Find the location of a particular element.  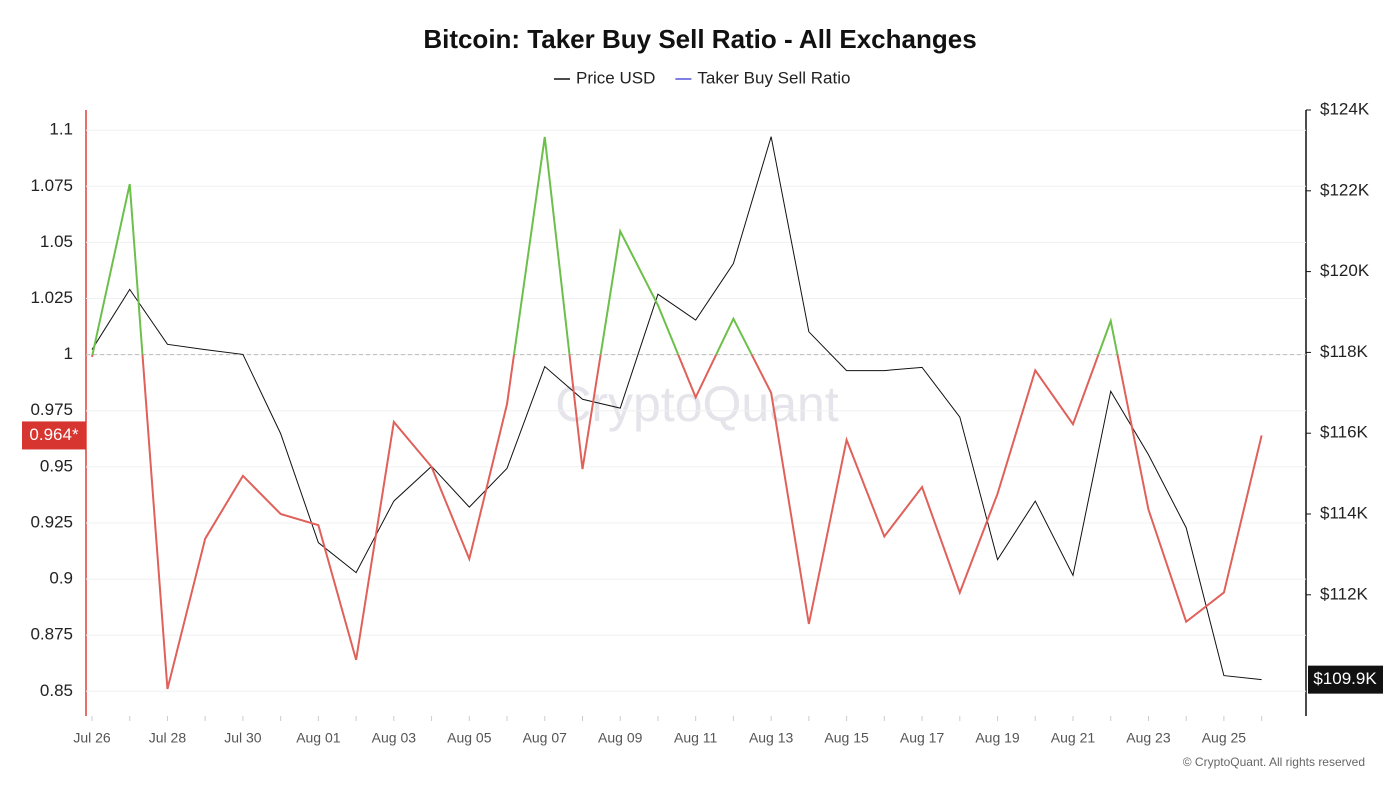

x-tick-label: Aug 25 is located at coordinates (1224, 738).